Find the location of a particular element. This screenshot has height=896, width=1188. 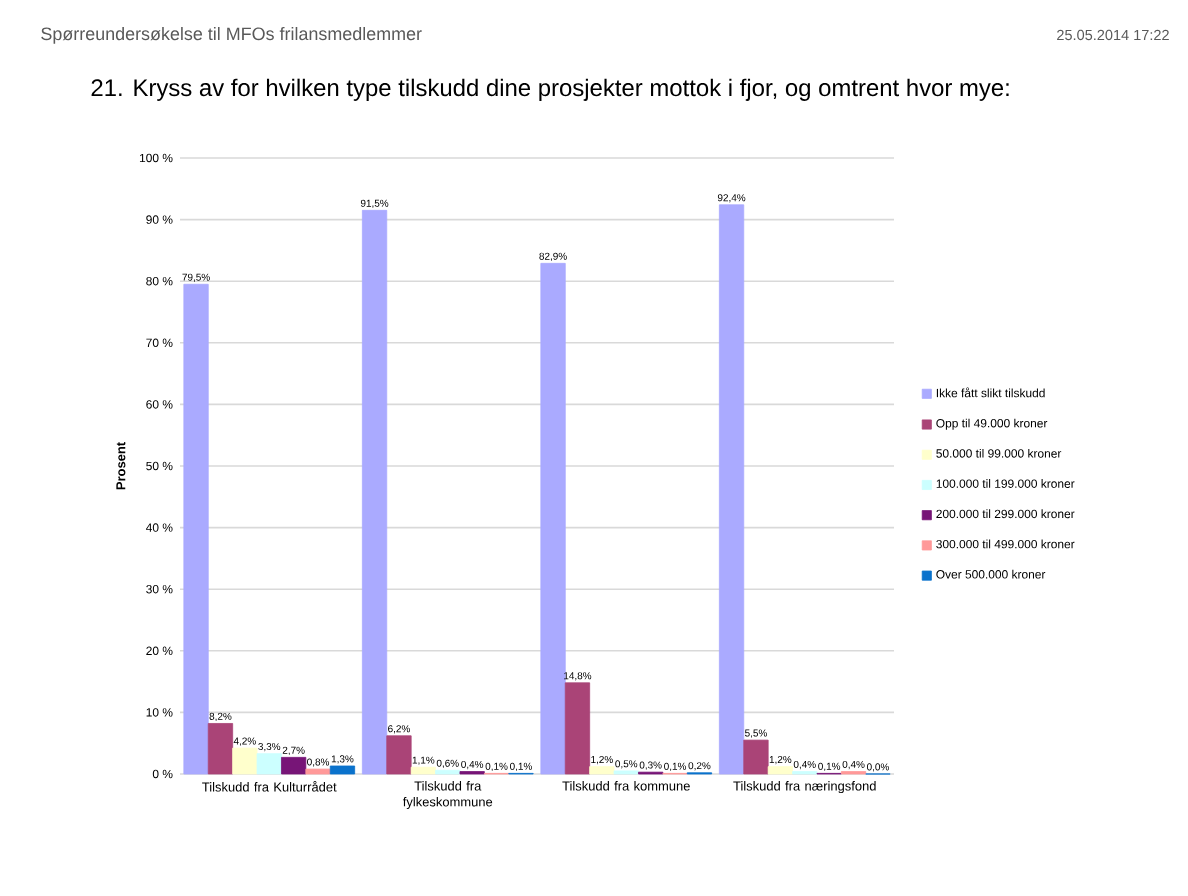

text: Spørreundersøkelse til MFOs frilansmedlemmer is located at coordinates (231, 35).